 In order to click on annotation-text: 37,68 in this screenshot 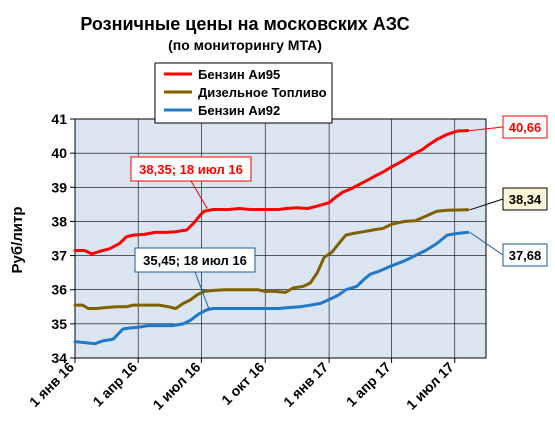, I will do `click(525, 255)`.